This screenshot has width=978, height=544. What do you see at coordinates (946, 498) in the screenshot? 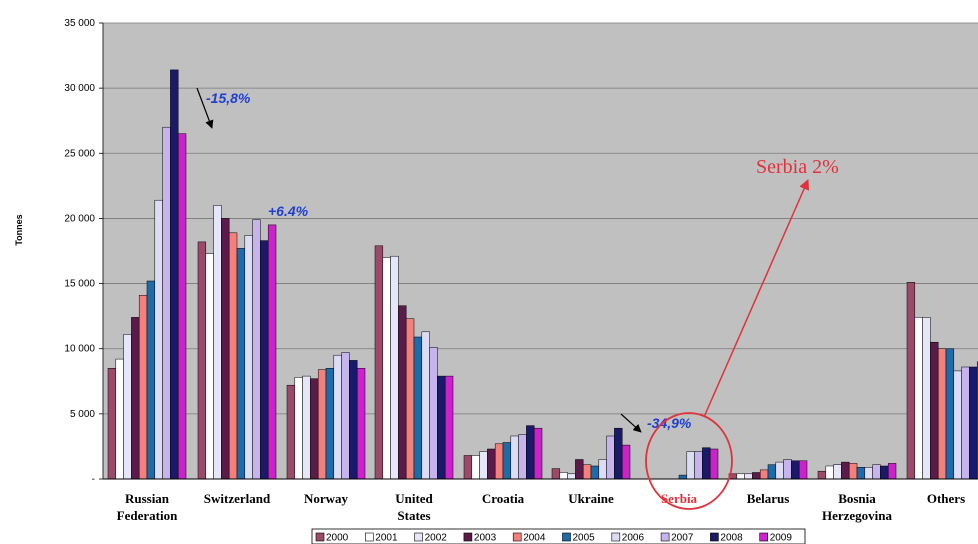
I see `x-tick-label: Others` at bounding box center [946, 498].